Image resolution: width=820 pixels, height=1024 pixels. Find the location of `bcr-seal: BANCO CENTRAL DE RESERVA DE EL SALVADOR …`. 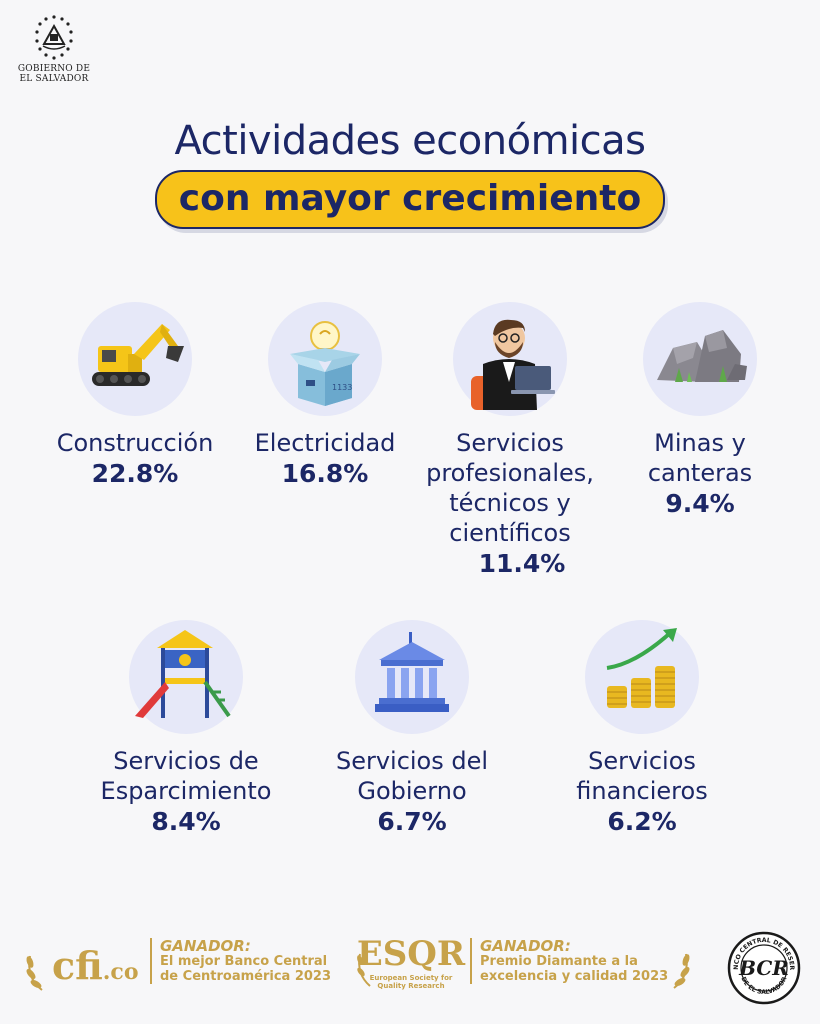

bcr-seal: BANCO CENTRAL DE RESERVA DE EL SALVADOR … is located at coordinates (763, 967).